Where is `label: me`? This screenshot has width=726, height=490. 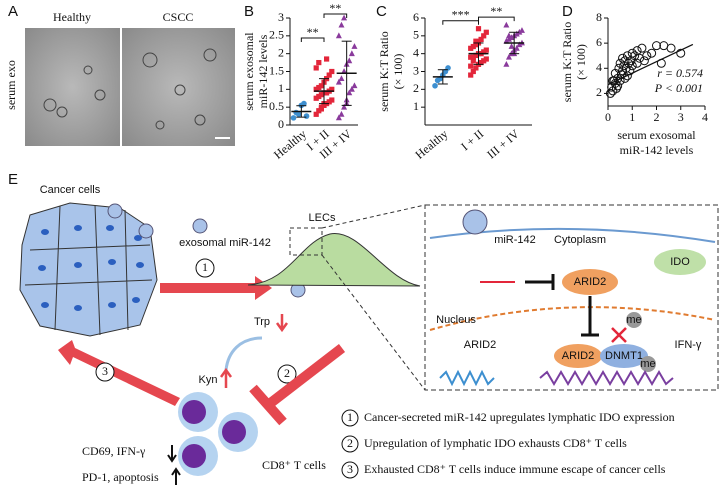
label: me is located at coordinates (647, 364).